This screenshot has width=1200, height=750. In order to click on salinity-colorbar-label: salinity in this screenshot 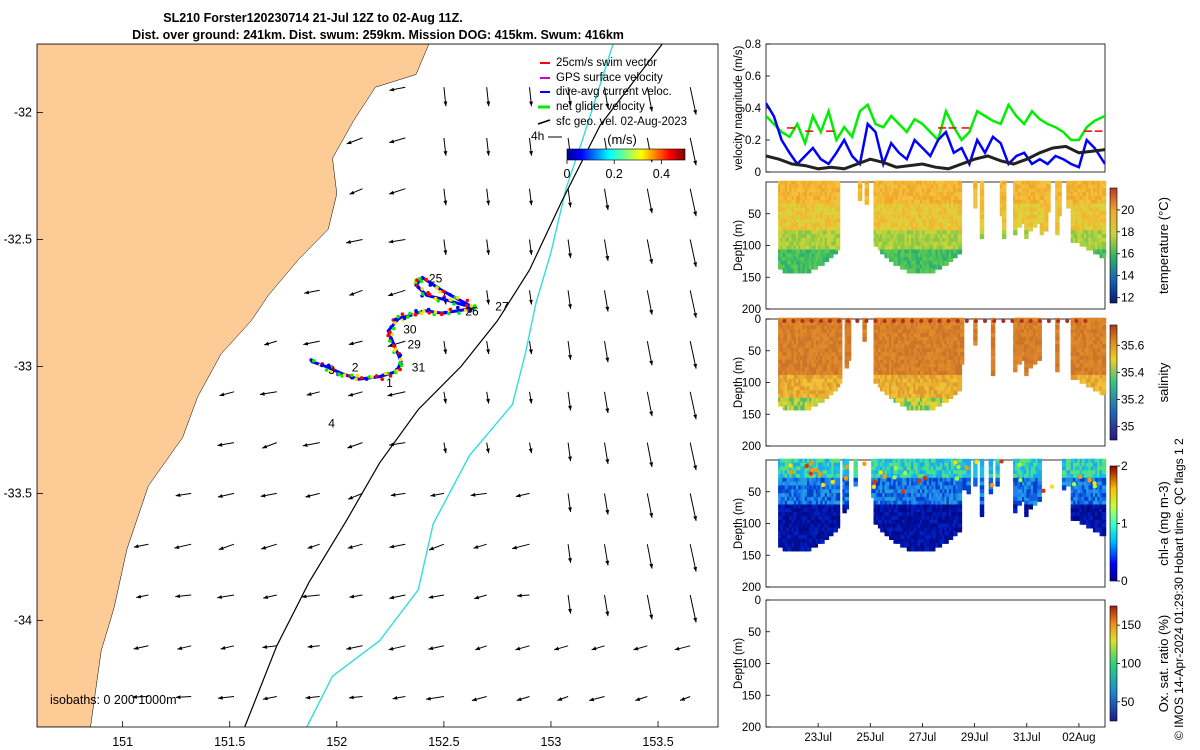, I will do `click(1163, 382)`.